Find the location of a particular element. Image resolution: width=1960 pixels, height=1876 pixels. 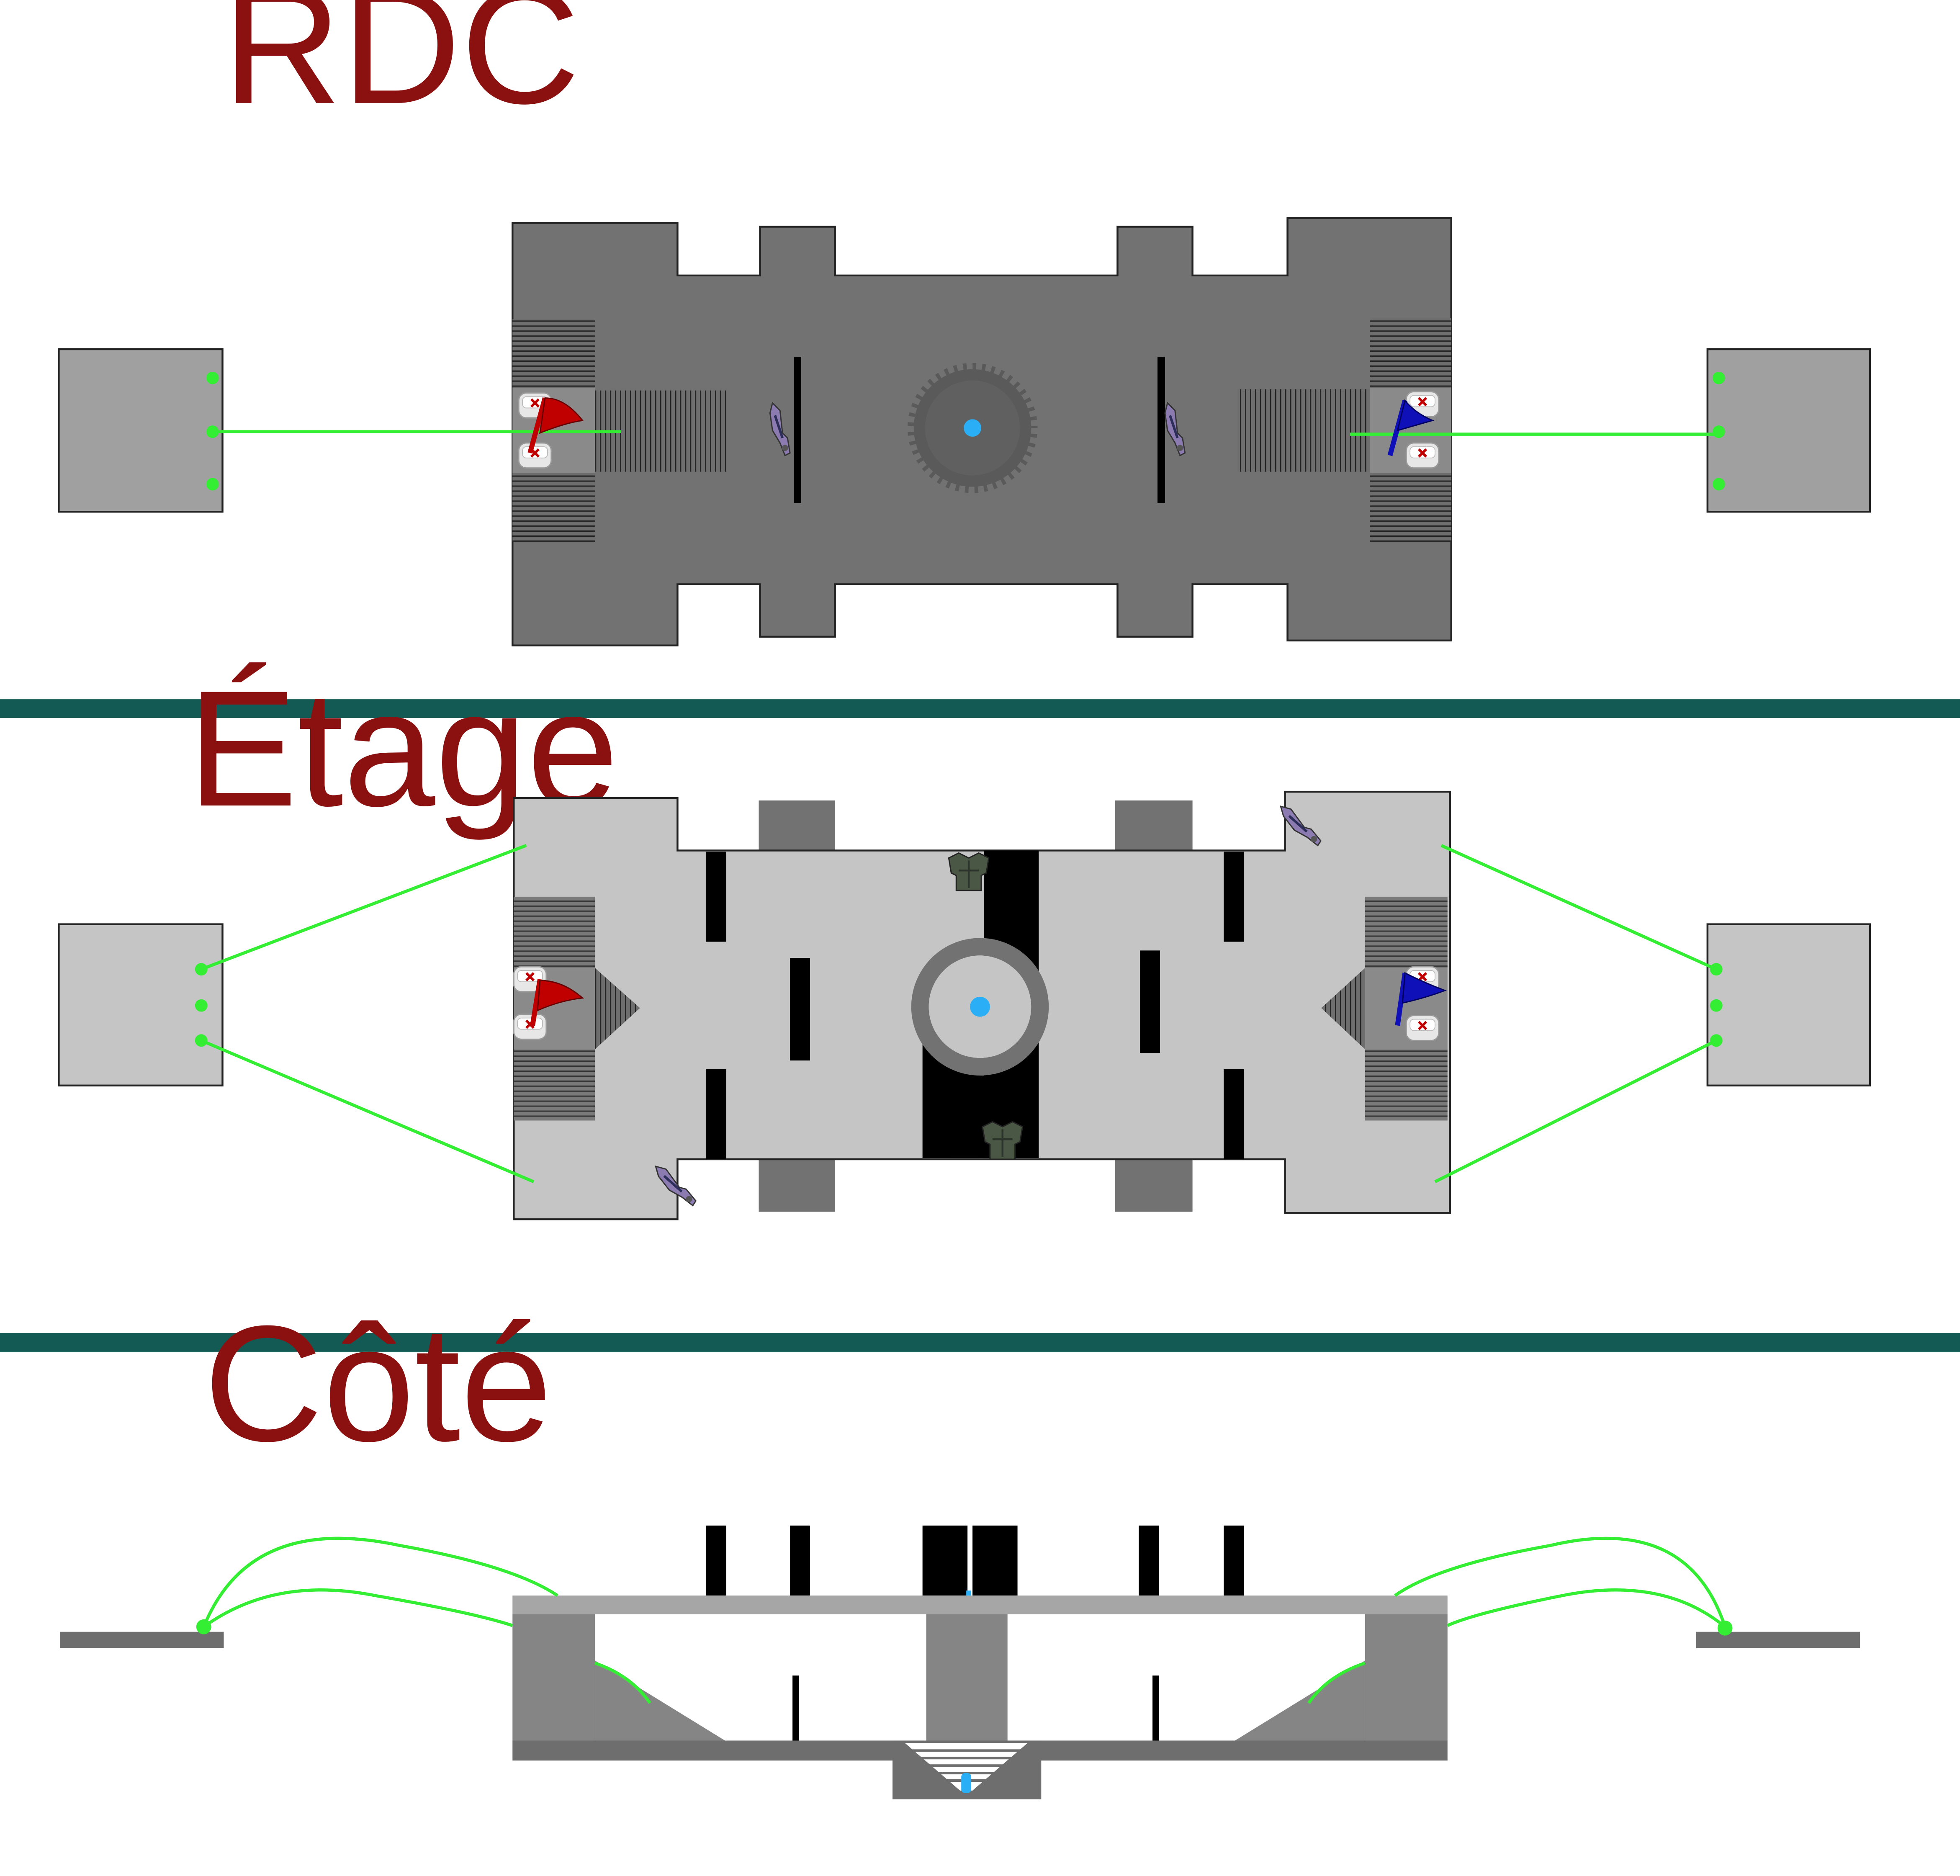

upper-deck is located at coordinates (980, 1605).